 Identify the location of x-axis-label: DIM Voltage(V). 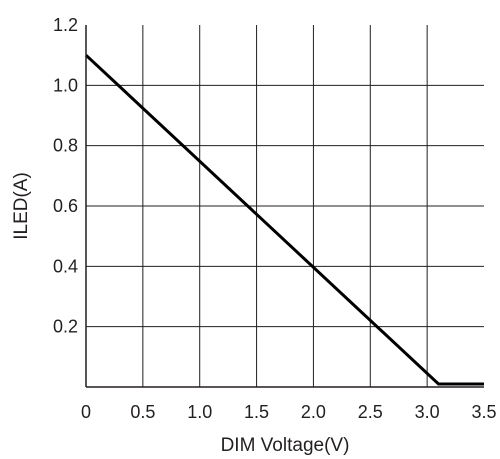
(285, 445).